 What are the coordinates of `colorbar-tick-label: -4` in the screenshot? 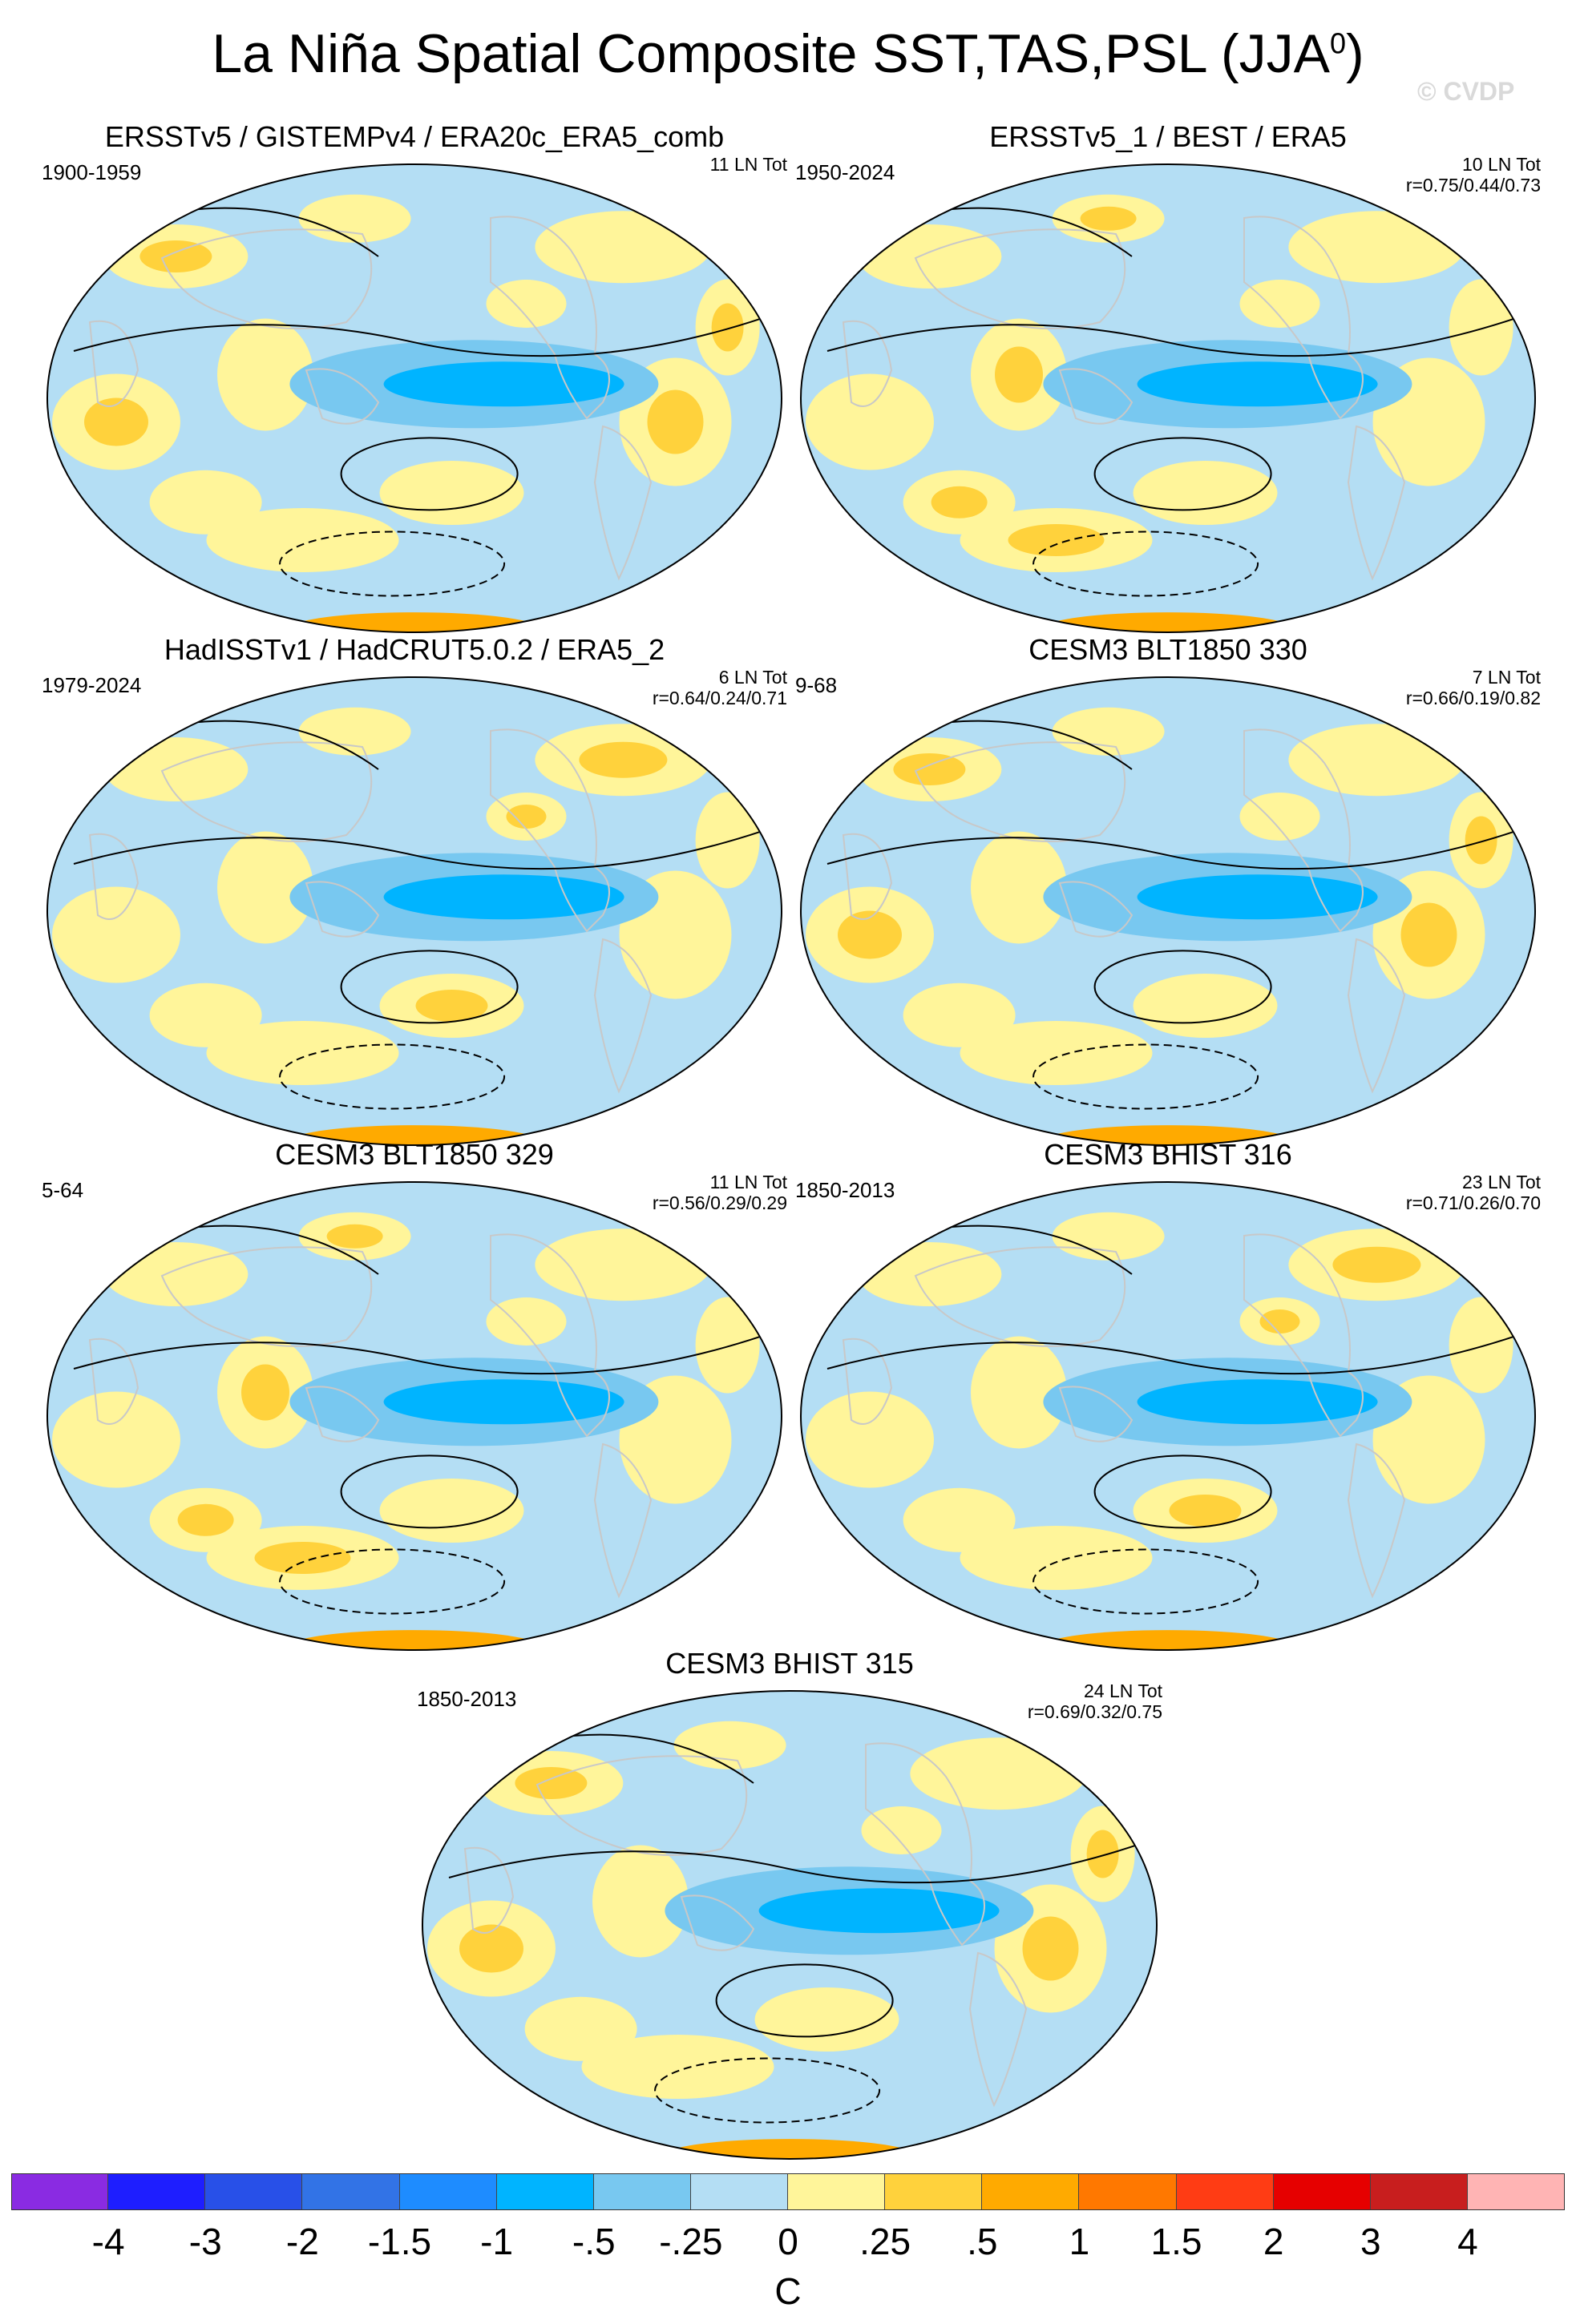 It's located at (108, 2241).